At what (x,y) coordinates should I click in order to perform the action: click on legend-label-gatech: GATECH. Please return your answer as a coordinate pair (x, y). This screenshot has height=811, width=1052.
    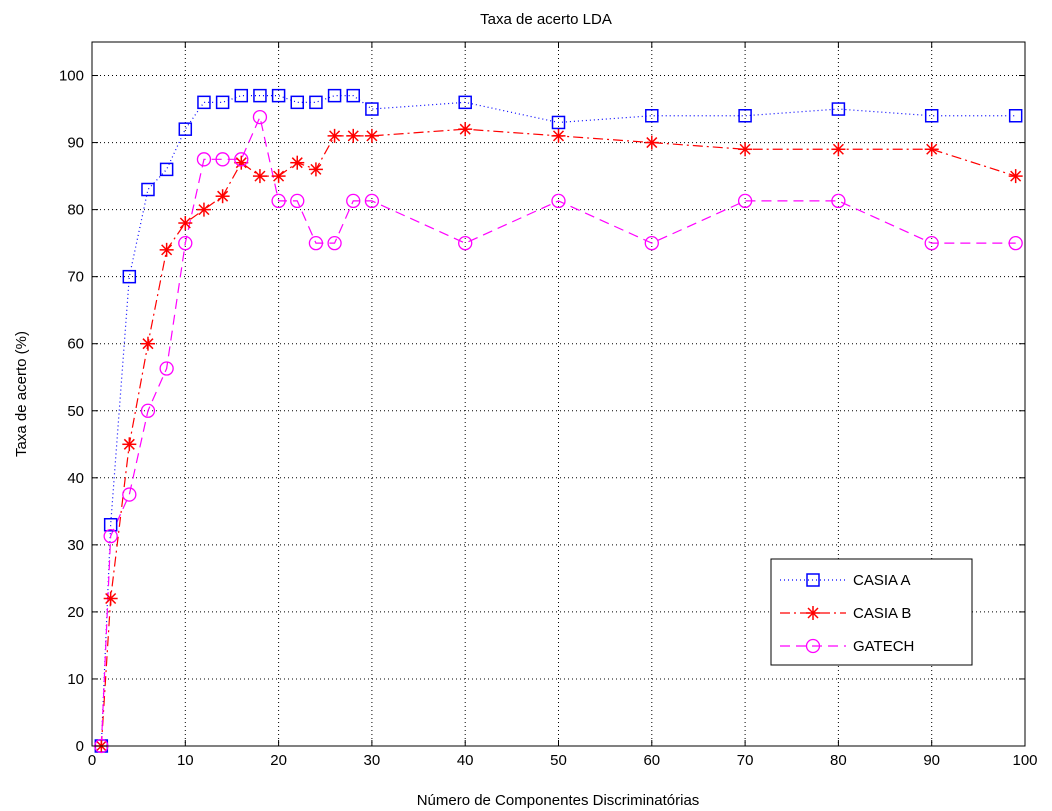
    Looking at the image, I should click on (883, 646).